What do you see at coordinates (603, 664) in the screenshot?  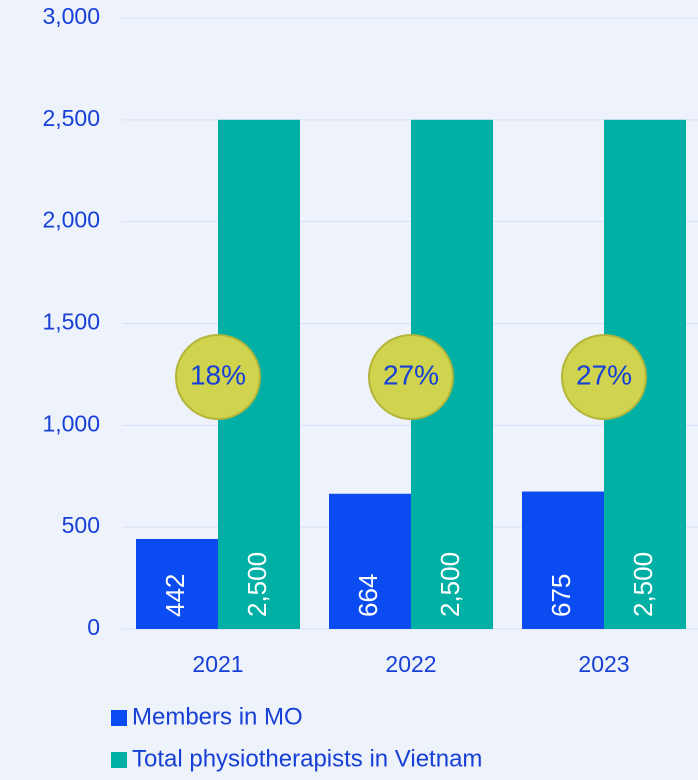 I see `x-tick-label: 2023` at bounding box center [603, 664].